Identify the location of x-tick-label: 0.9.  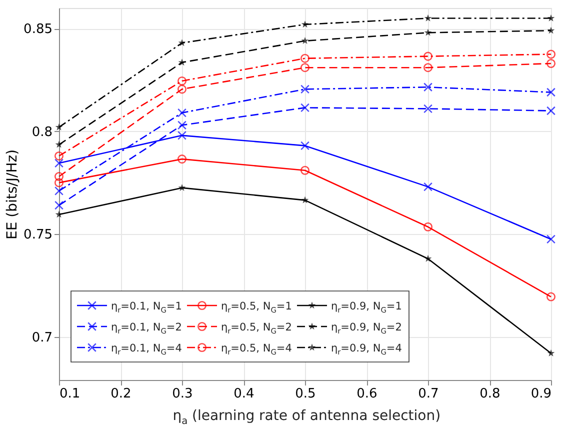
(541, 394).